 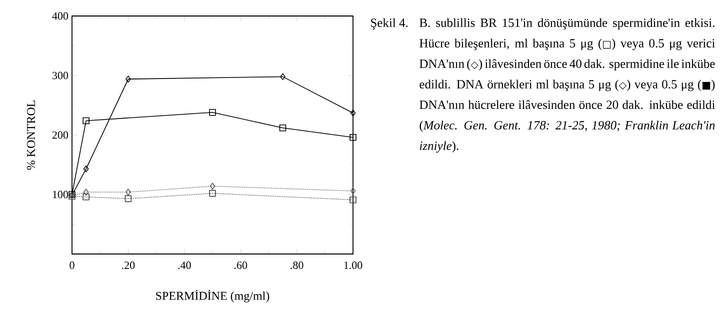 What do you see at coordinates (389, 24) in the screenshot?
I see `text: Şekil 4.` at bounding box center [389, 24].